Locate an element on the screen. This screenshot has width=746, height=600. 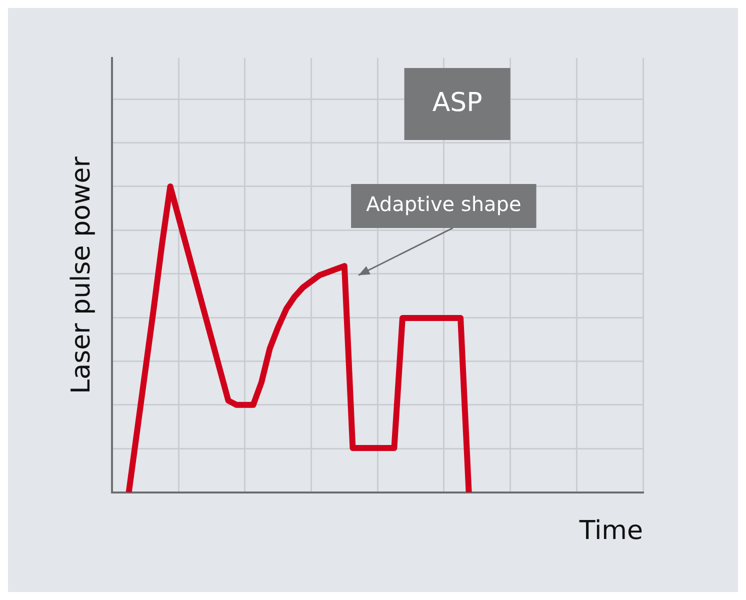
x-axis-title: Time is located at coordinates (610, 531).